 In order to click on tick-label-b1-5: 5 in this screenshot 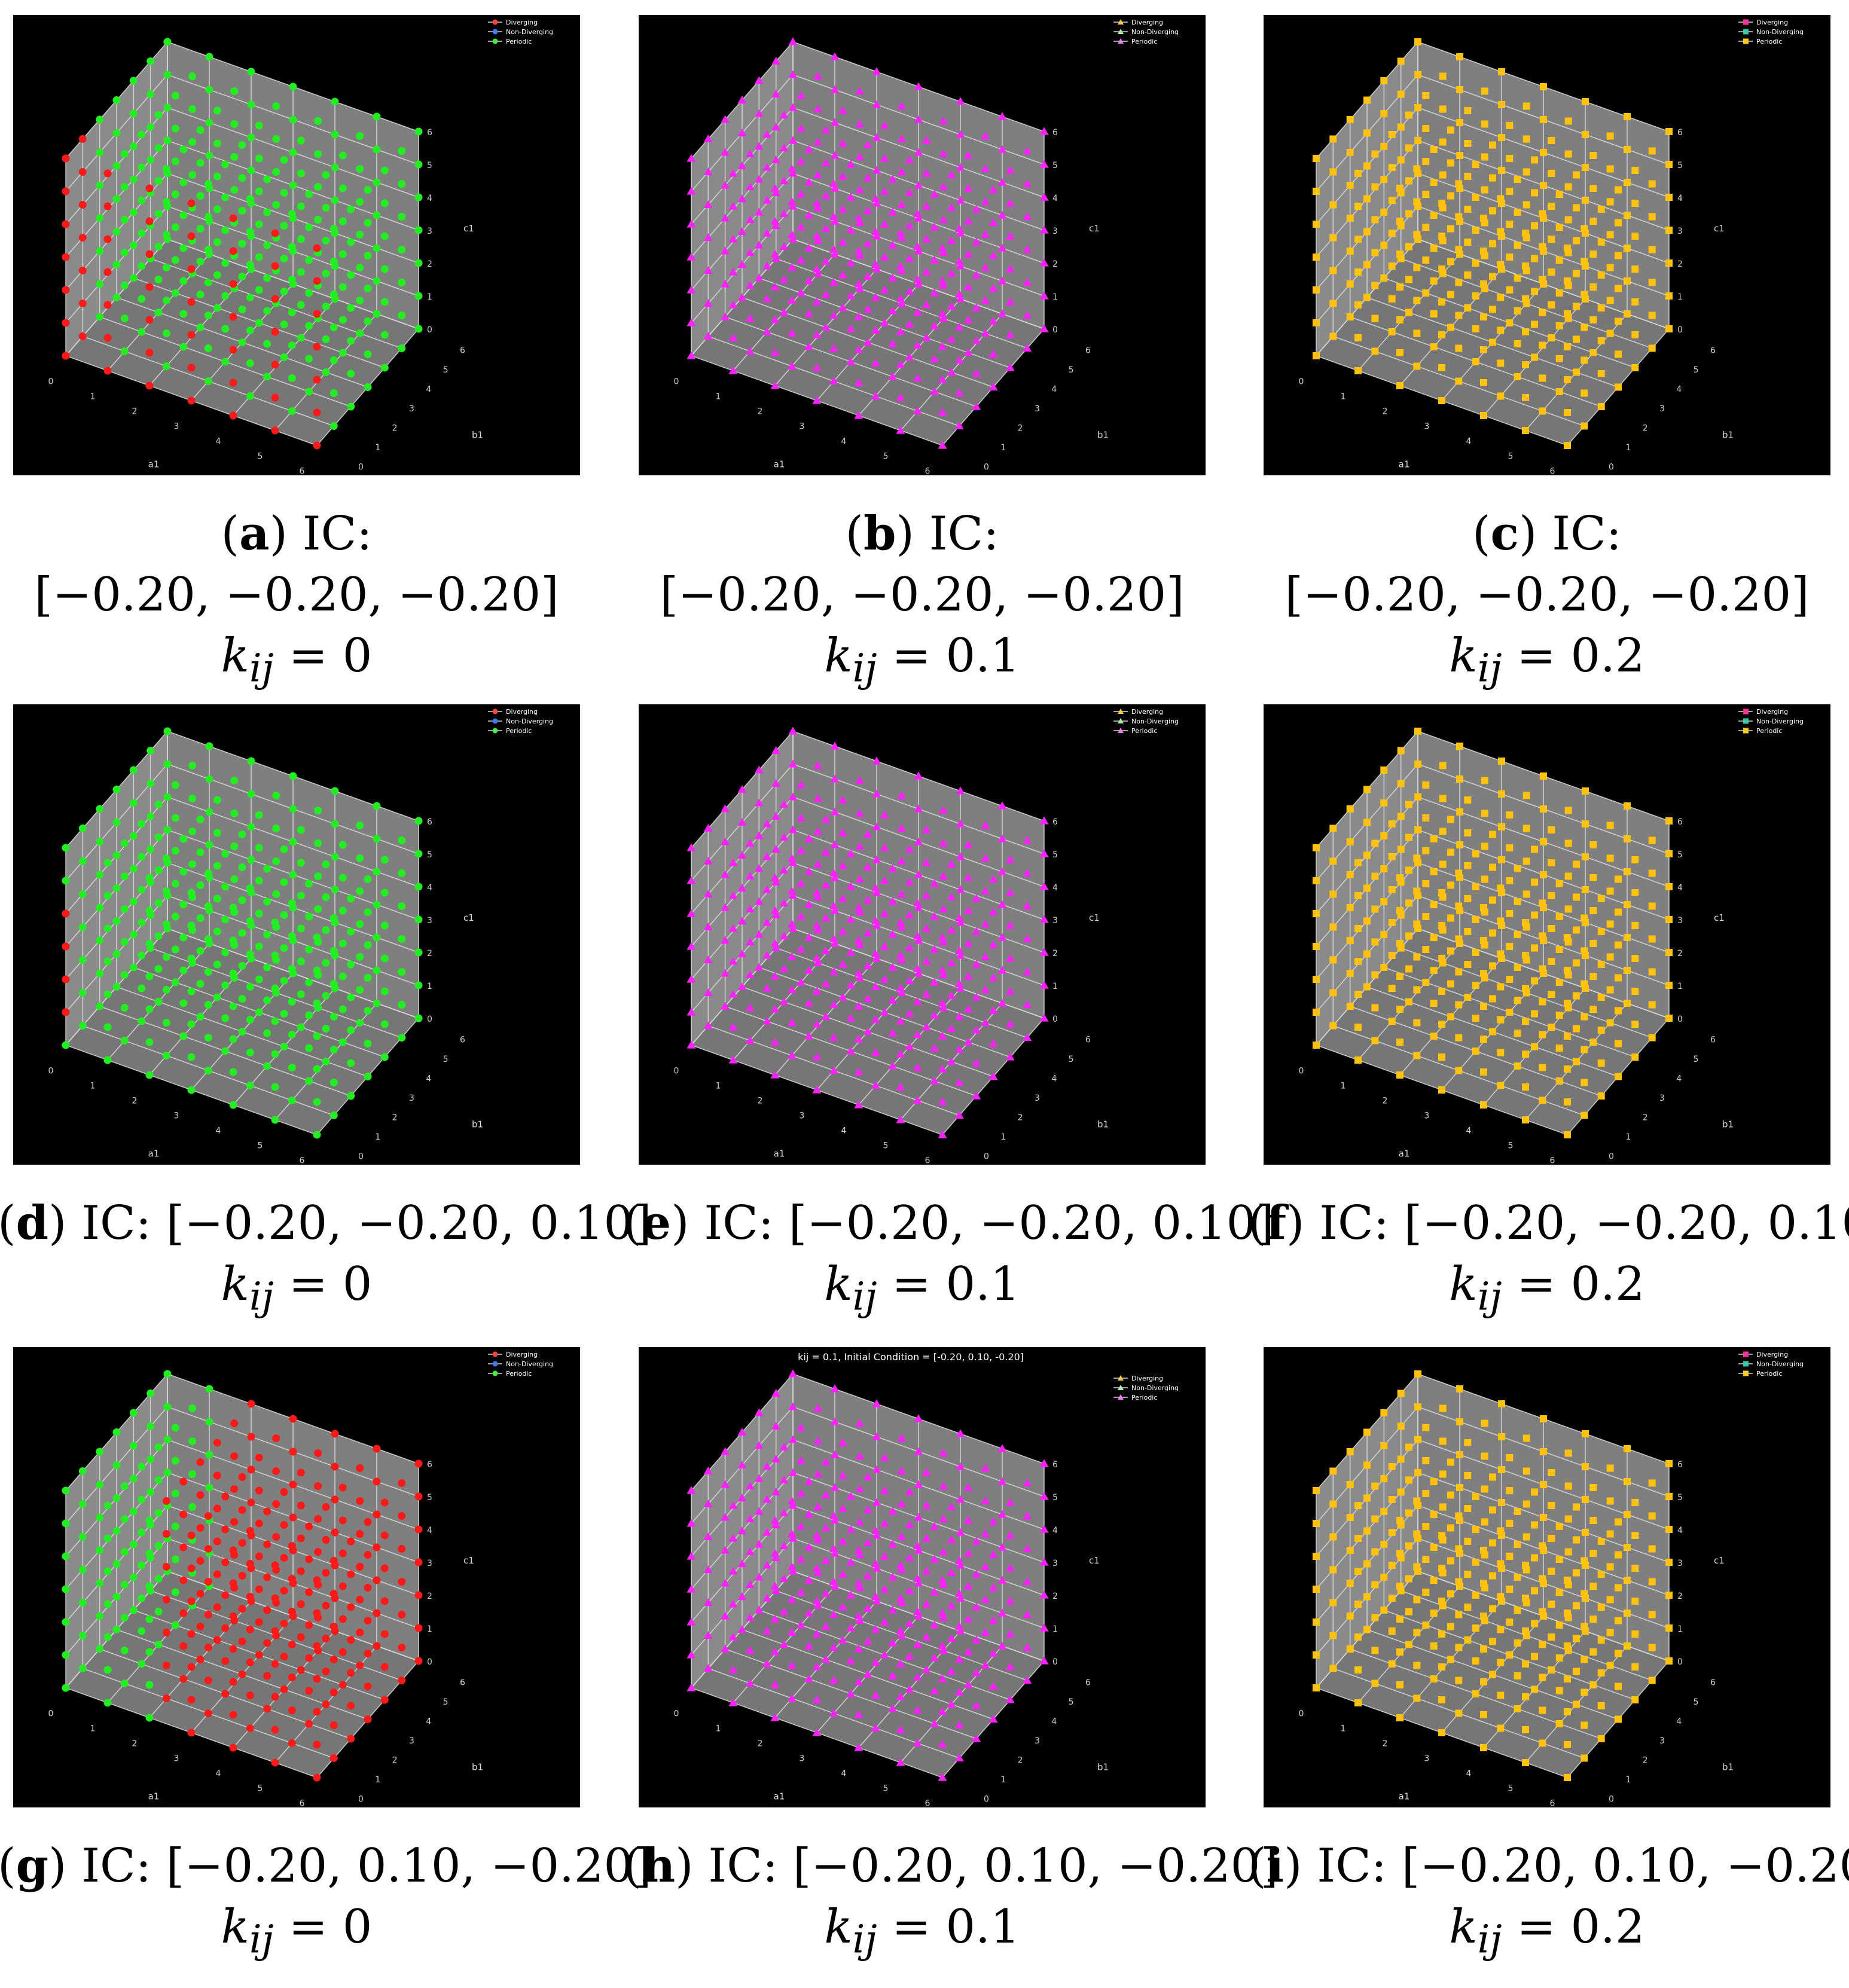, I will do `click(445, 1059)`.